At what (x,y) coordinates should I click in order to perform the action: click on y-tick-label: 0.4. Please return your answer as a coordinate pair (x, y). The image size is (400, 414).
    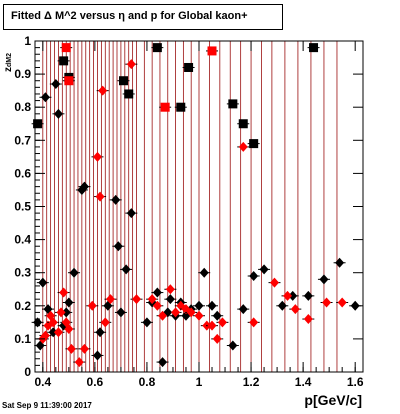
    Looking at the image, I should click on (22, 240).